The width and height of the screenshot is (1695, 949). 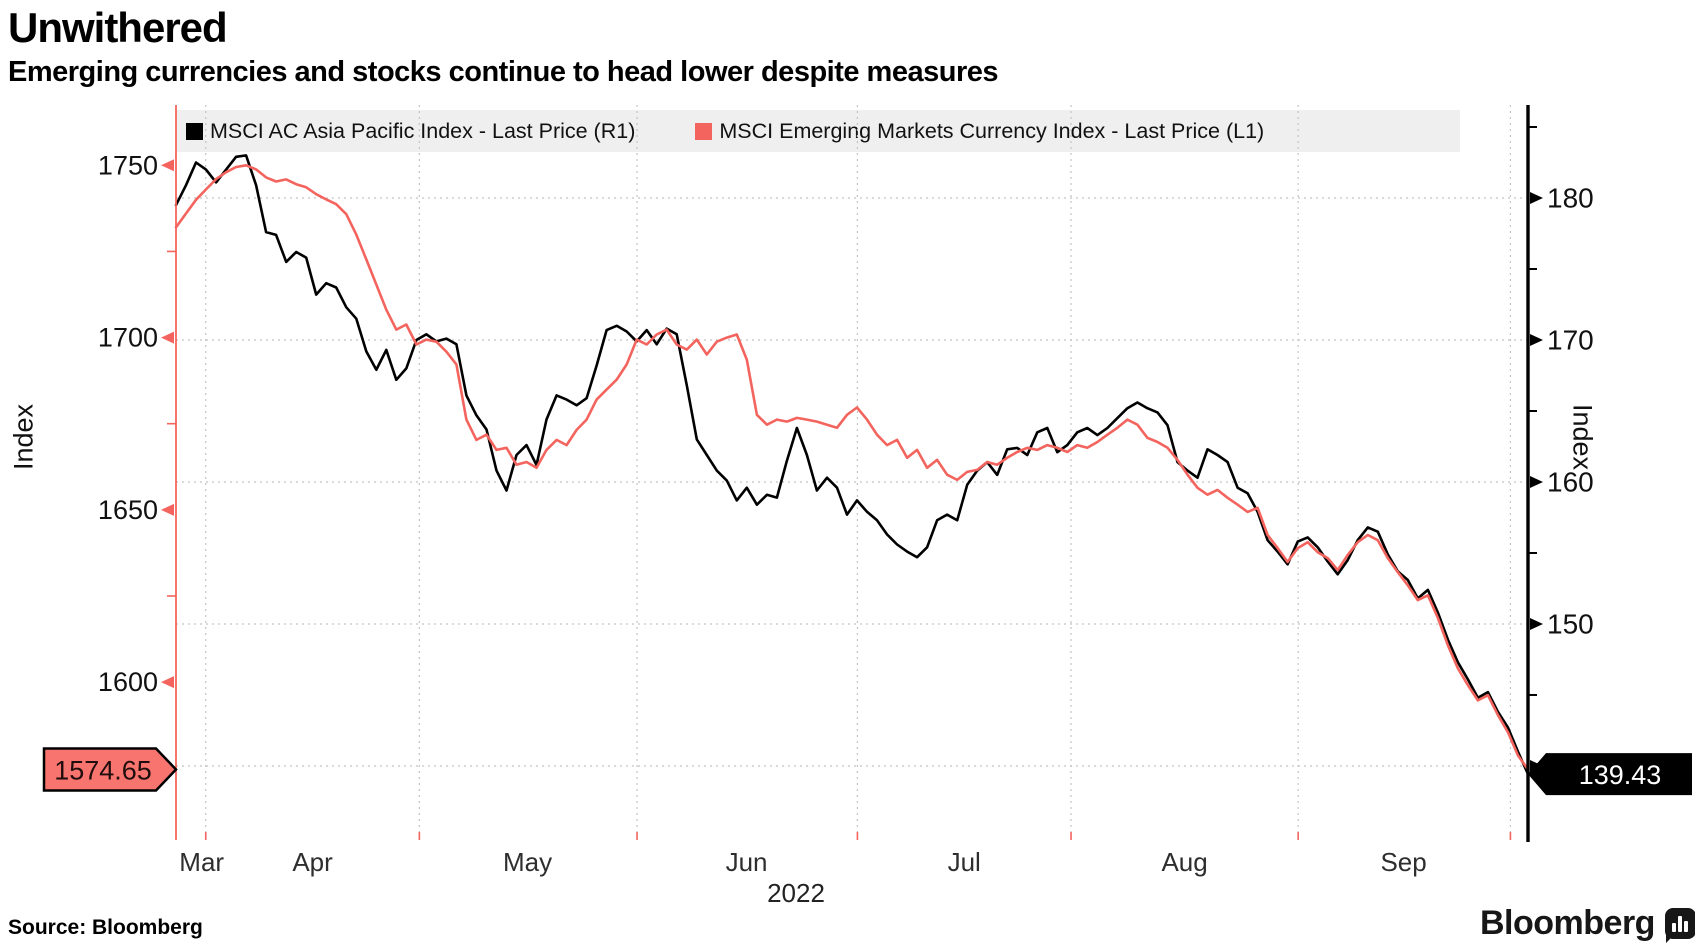 What do you see at coordinates (1403, 862) in the screenshot?
I see `month-label-Sep: Sep` at bounding box center [1403, 862].